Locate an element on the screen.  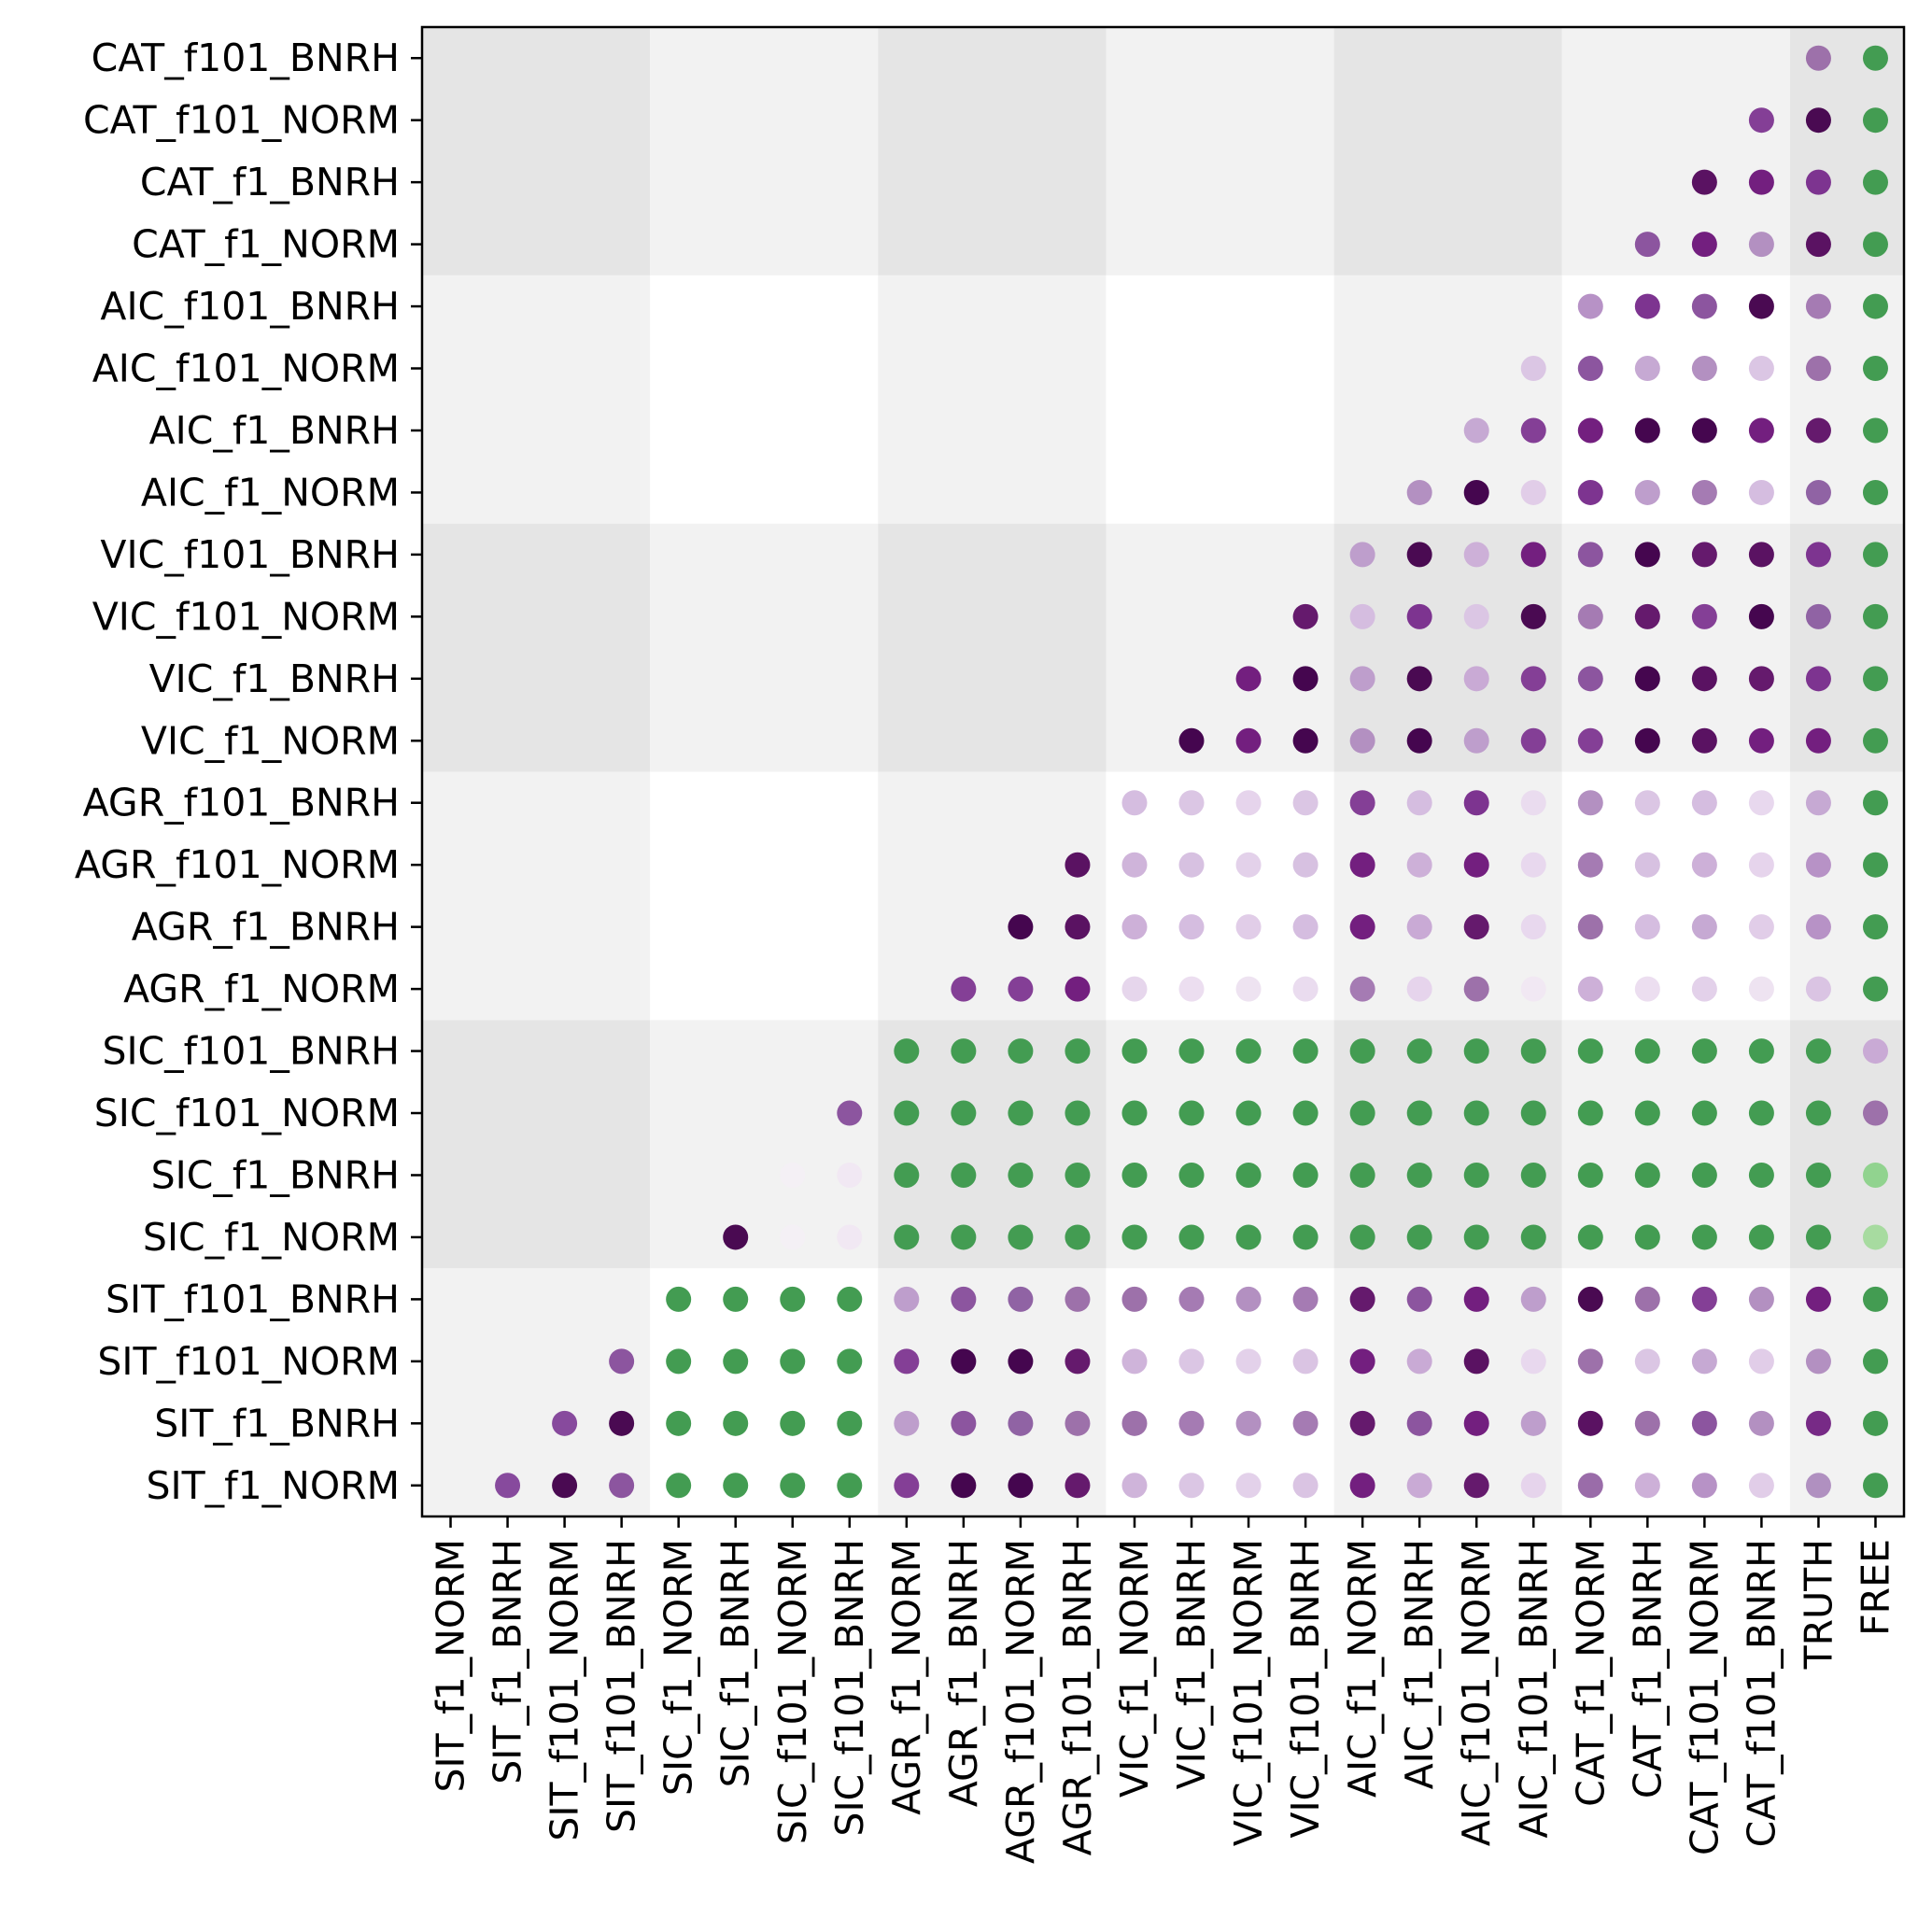
x-tick-label: SIT_f1_BNRH is located at coordinates (508, 1661).